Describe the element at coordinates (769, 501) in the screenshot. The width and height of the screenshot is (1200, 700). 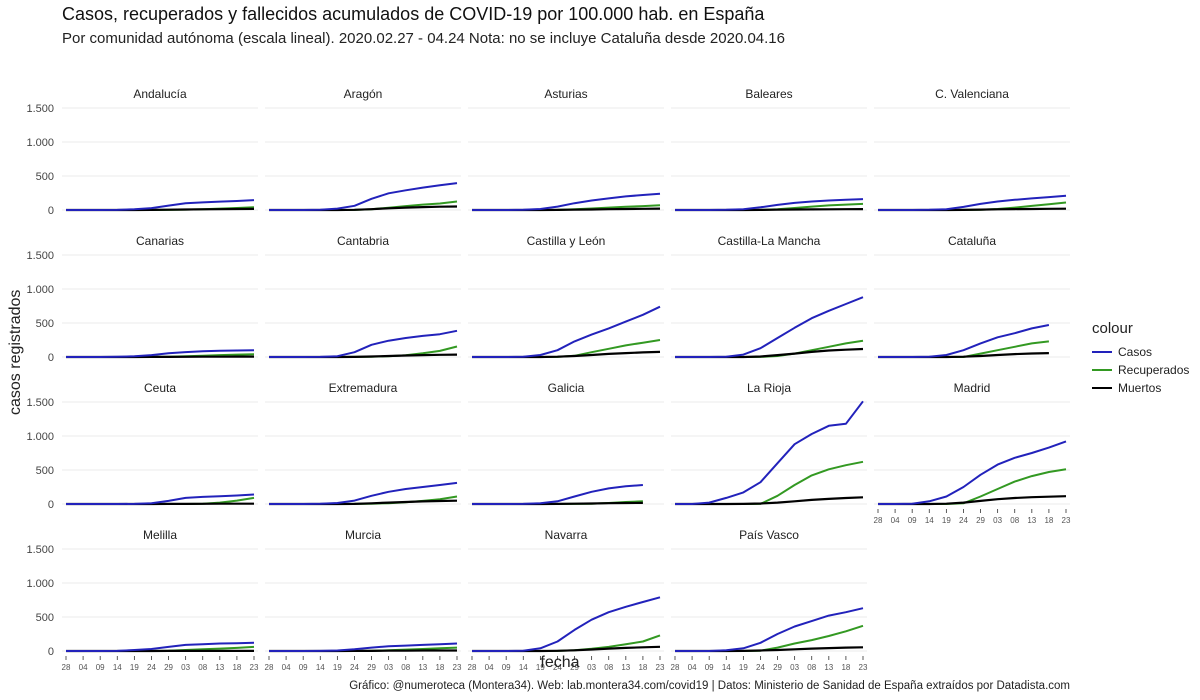
I see `series-muertos-la-rioja` at that location.